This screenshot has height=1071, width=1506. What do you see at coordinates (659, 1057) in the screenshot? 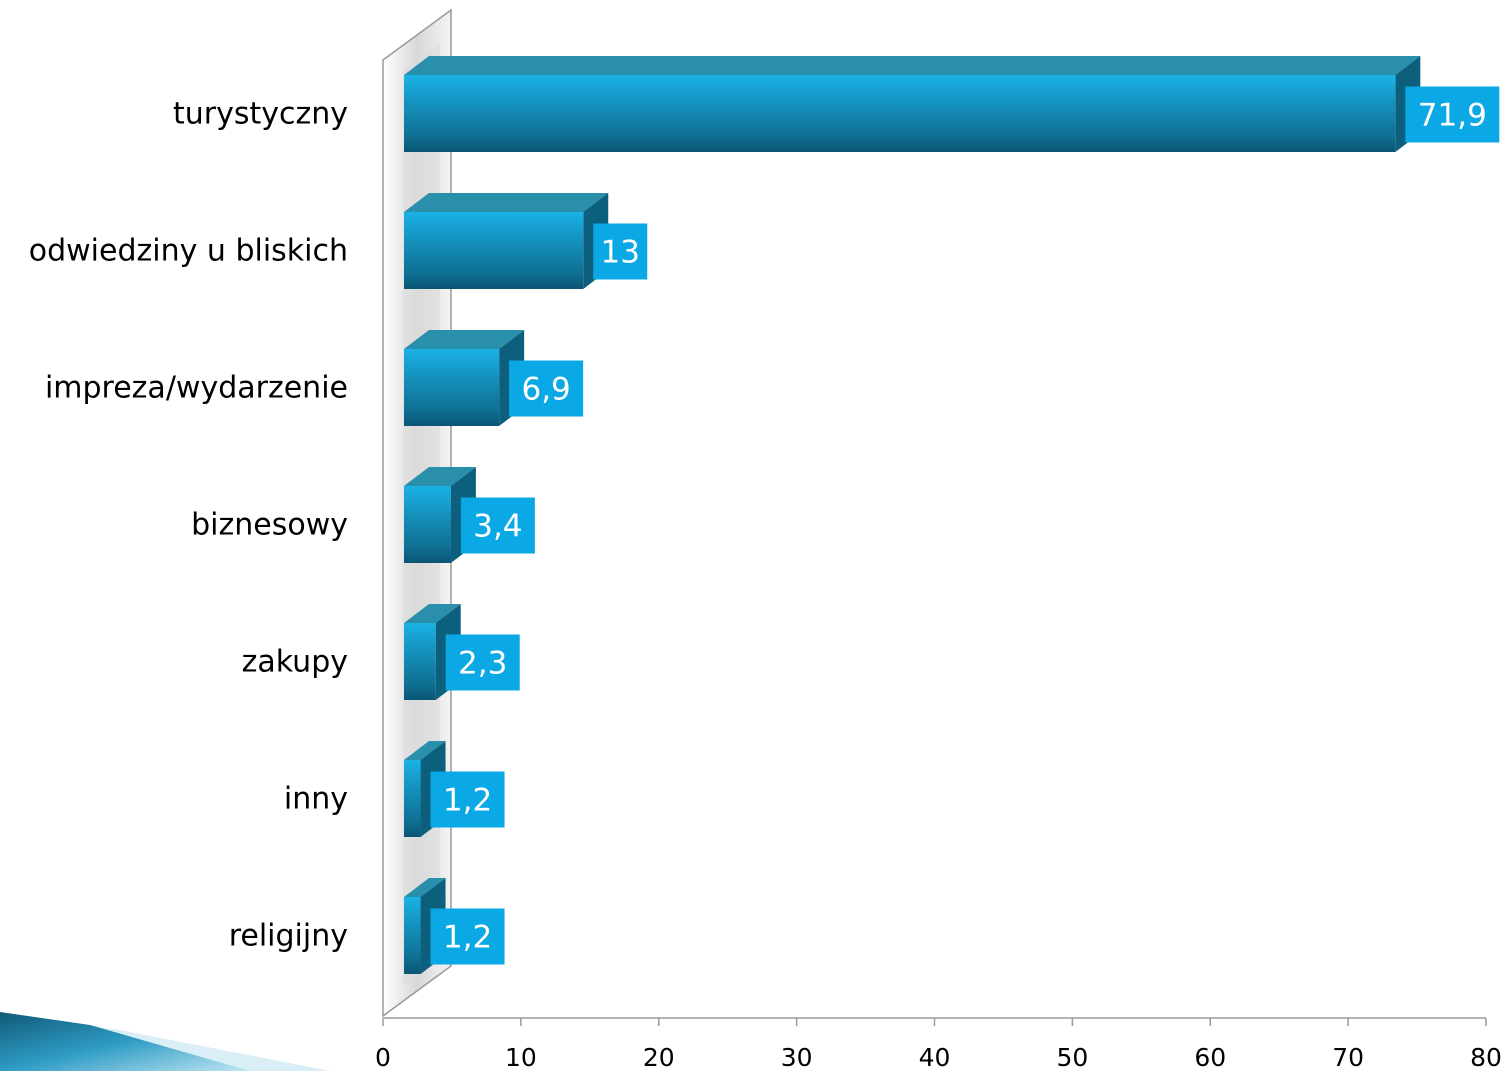
I see `x-tick-label: 20` at bounding box center [659, 1057].